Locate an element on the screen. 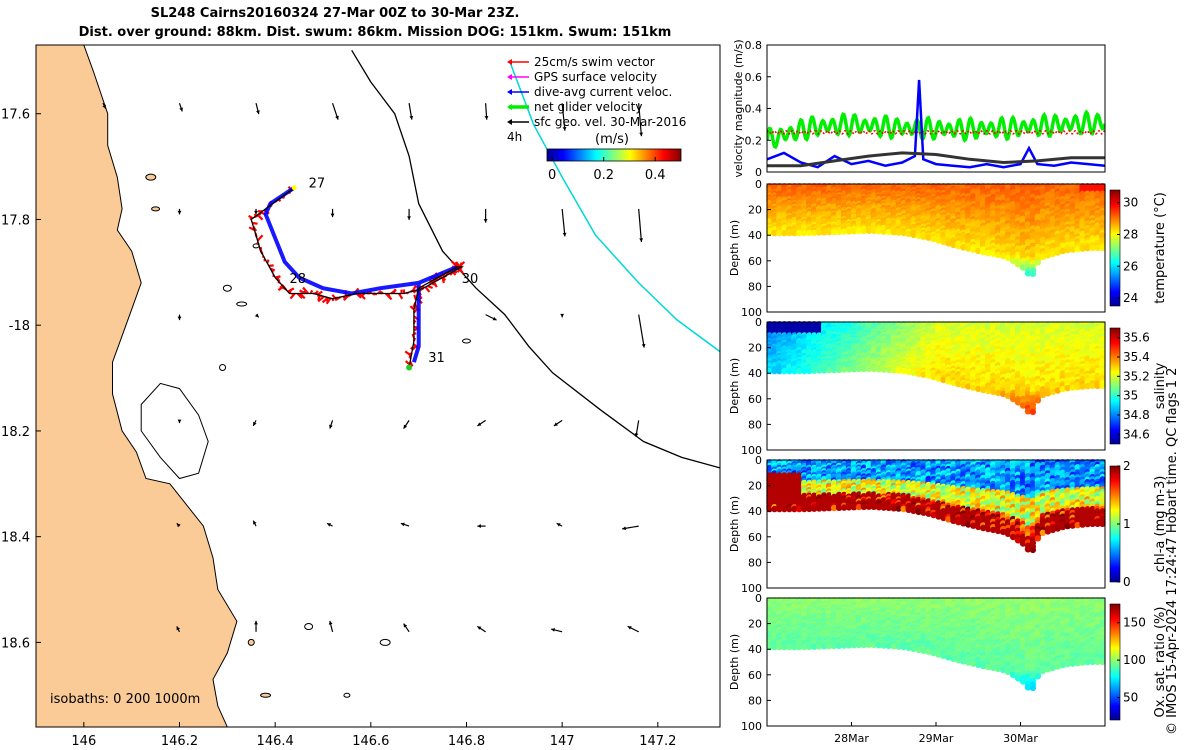  colorbar-tick-label: 35.2 is located at coordinates (1136, 376).